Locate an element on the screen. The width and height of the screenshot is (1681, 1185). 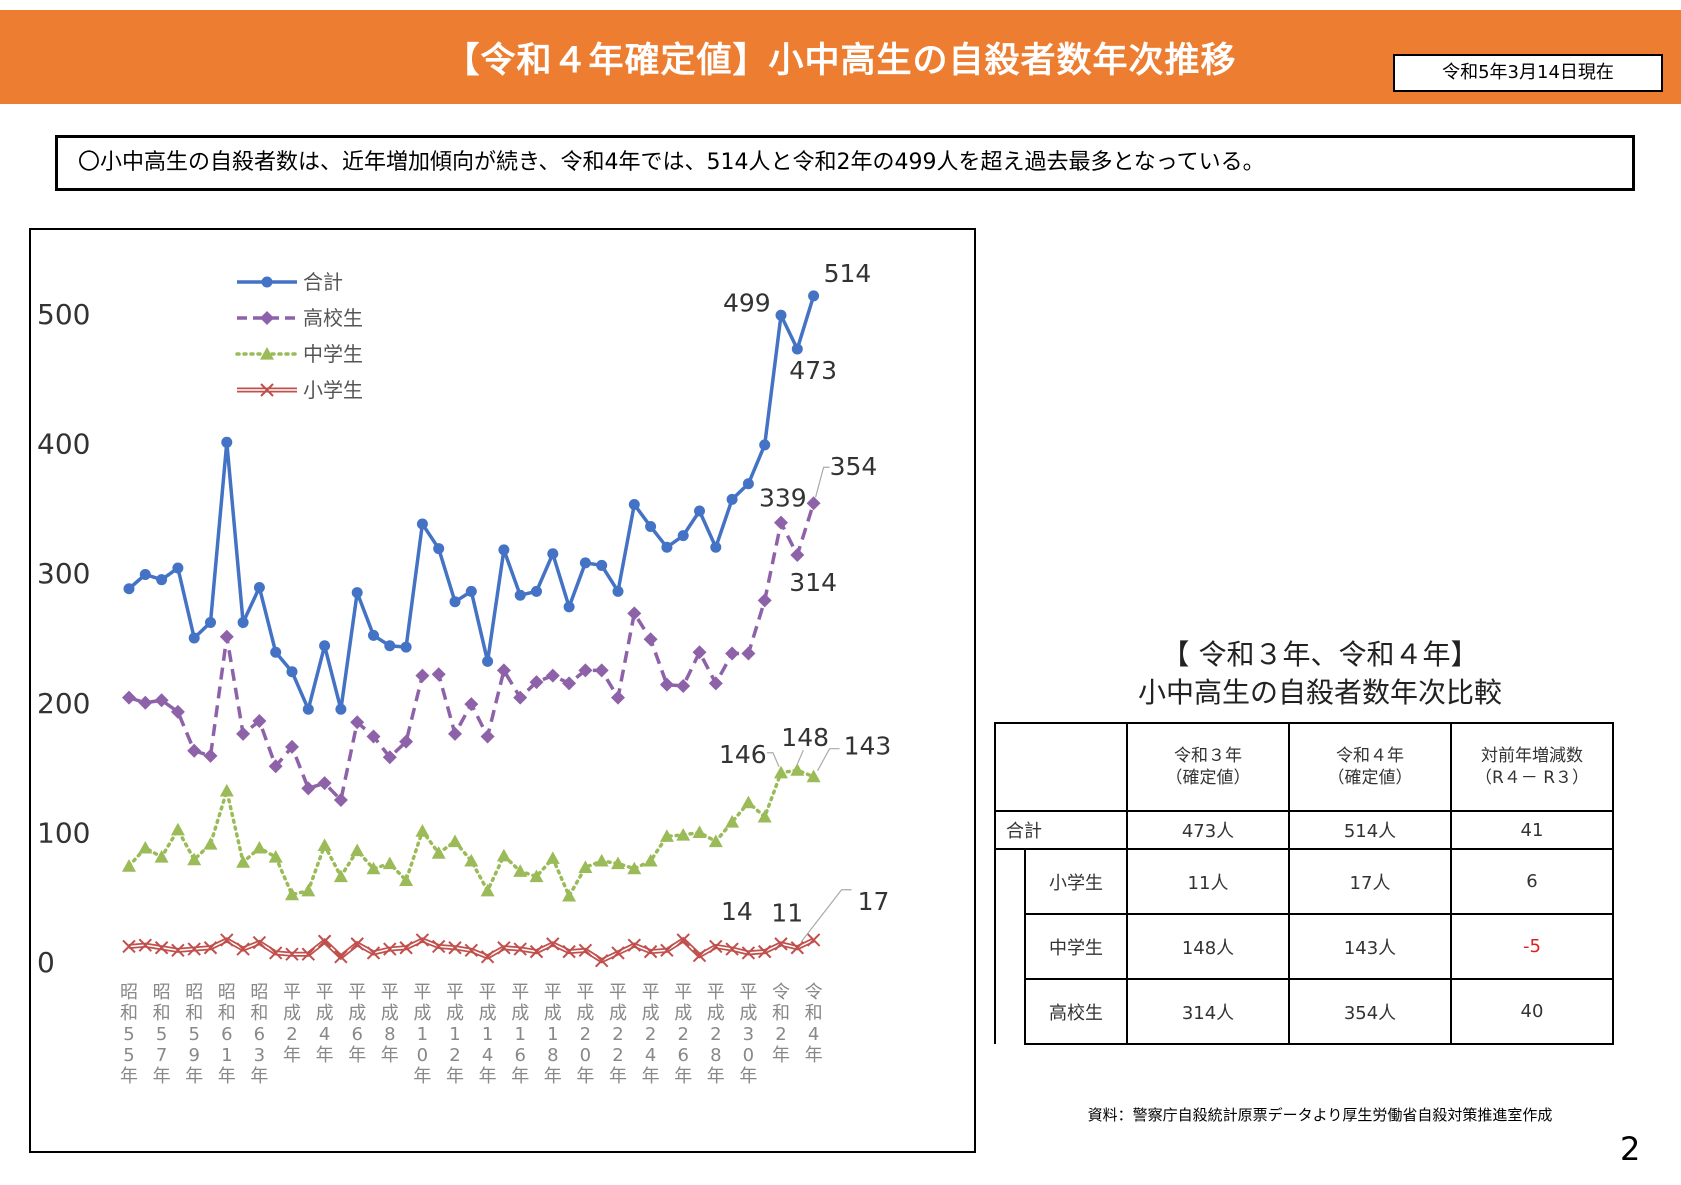
source-note: 資料：警察庁自殺統計原票データより厚生労働省自殺対策推進室作成 is located at coordinates (1320, 1115).